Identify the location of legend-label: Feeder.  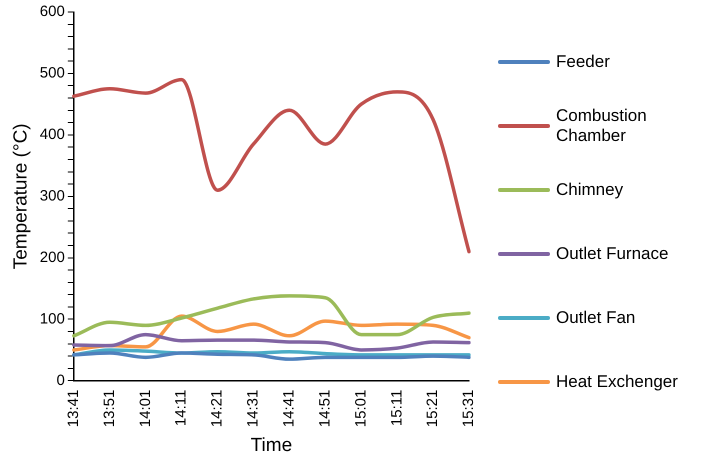
(583, 62).